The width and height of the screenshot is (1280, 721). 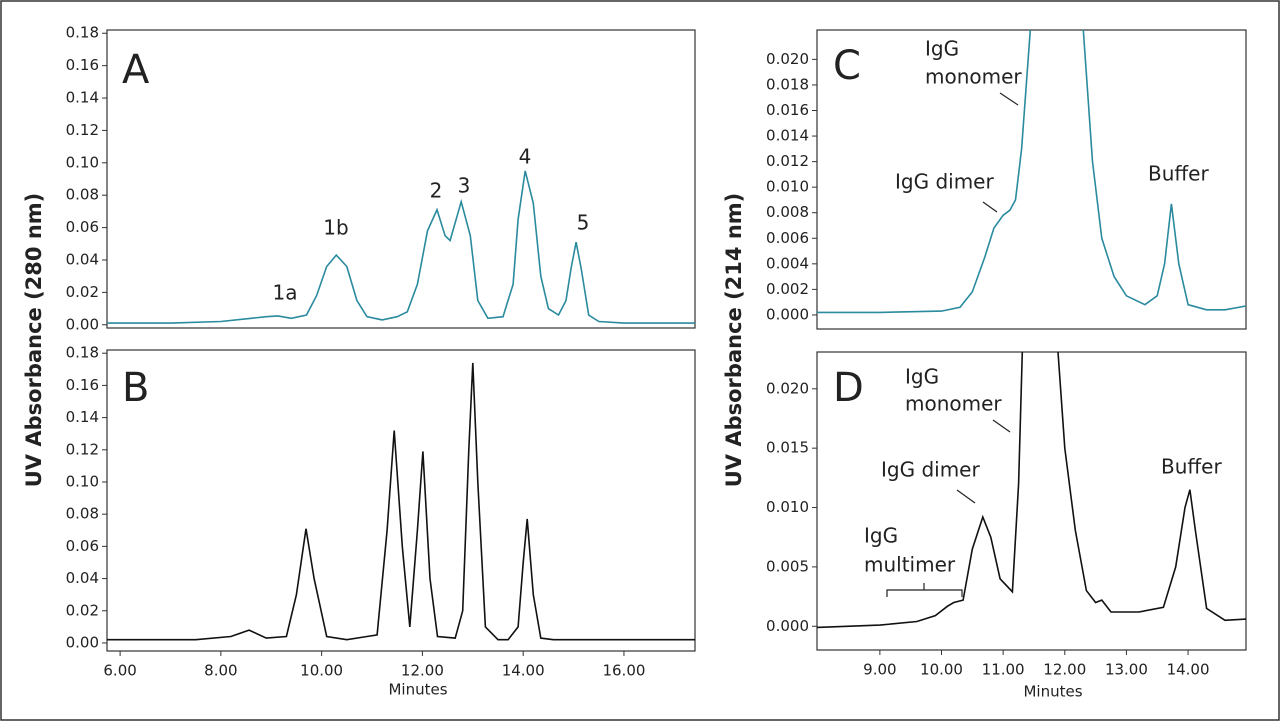 I want to click on x-tick-label: 13.00, so click(x=1126, y=670).